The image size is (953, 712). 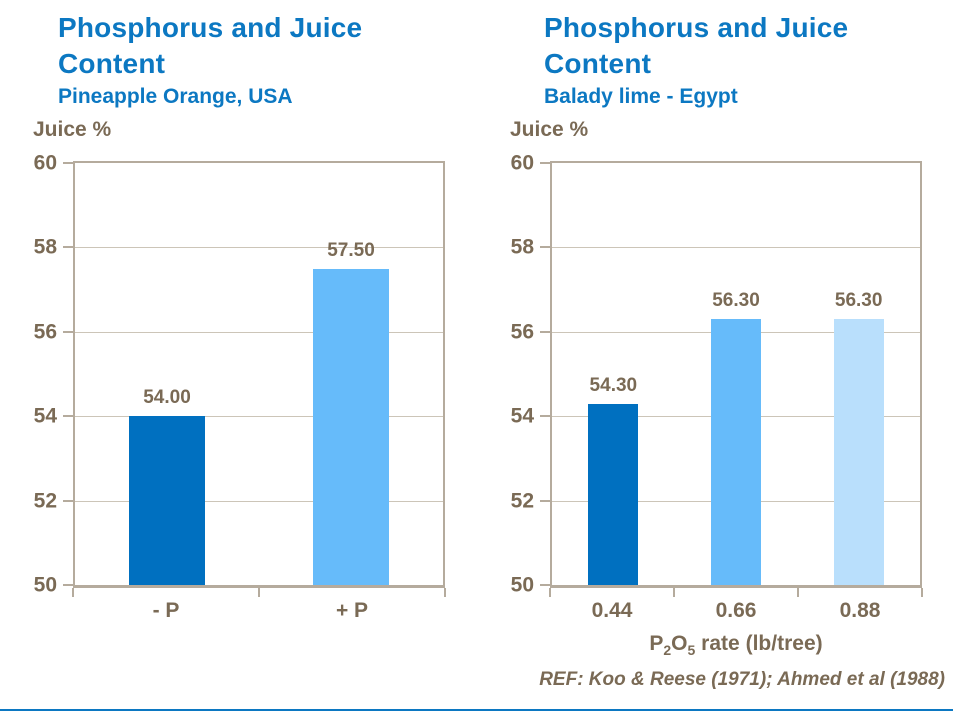 I want to click on x-category-label-+P: + P, so click(x=352, y=610).